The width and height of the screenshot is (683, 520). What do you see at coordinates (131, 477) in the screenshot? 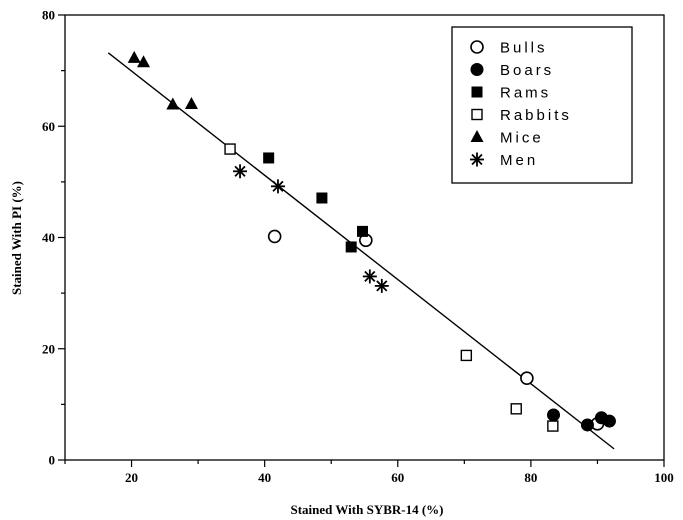
I see `x-tick-label: 20` at bounding box center [131, 477].